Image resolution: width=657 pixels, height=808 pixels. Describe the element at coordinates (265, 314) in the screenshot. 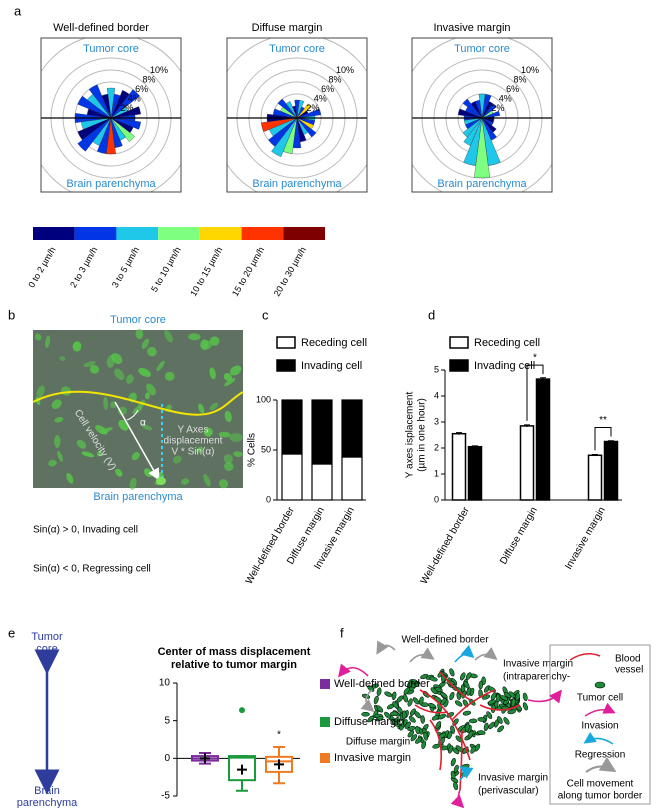

I see `panel-label: c` at that location.